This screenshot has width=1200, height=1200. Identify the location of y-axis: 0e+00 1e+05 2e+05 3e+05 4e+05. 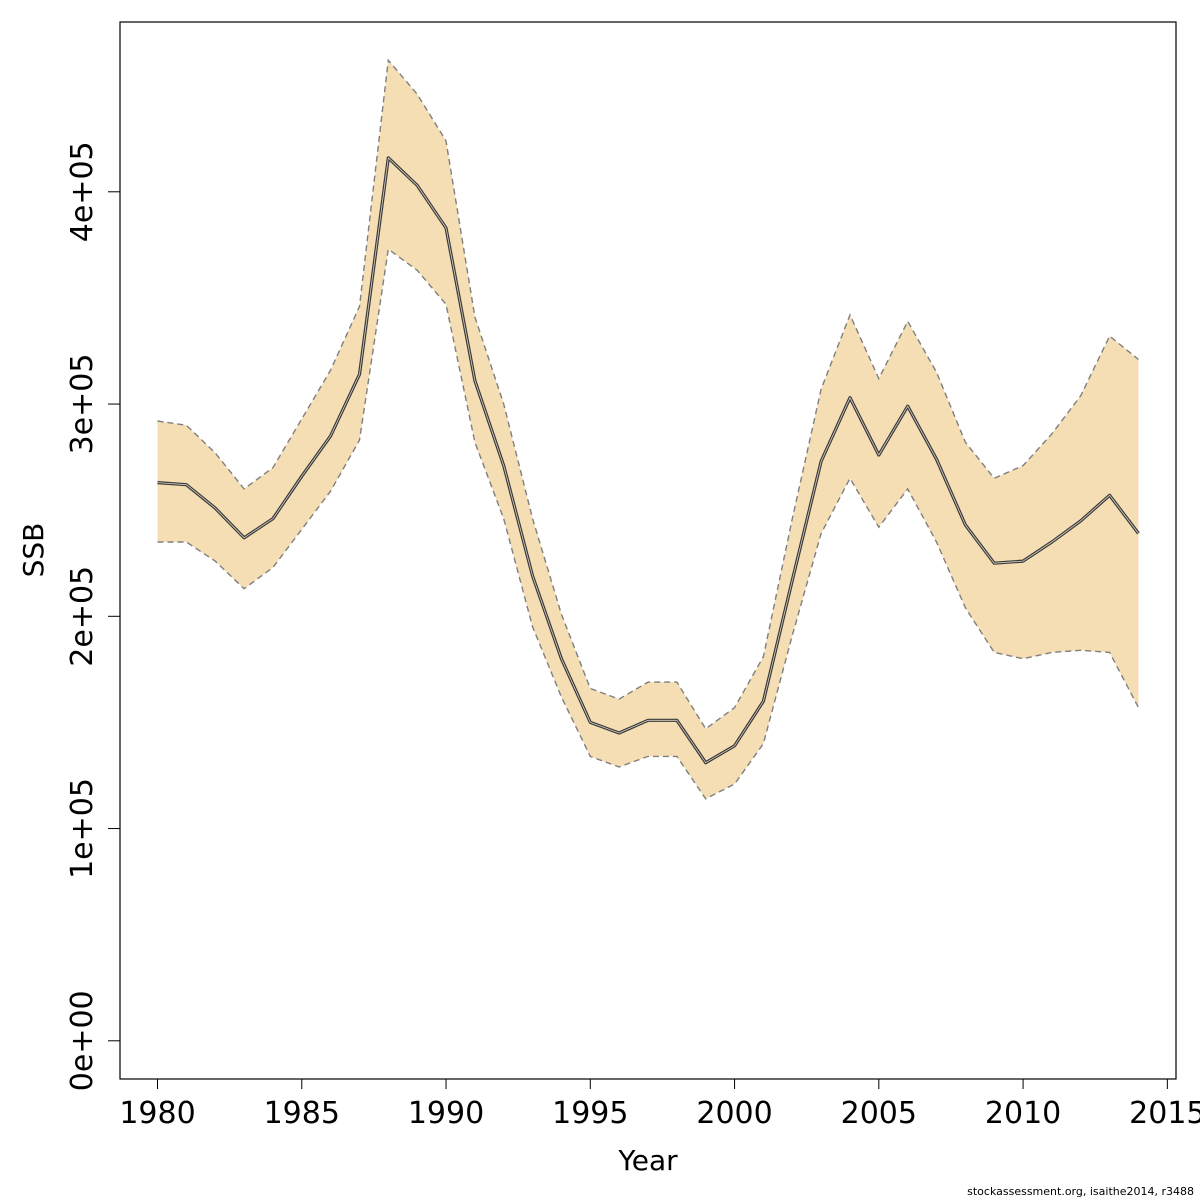
(92, 616).